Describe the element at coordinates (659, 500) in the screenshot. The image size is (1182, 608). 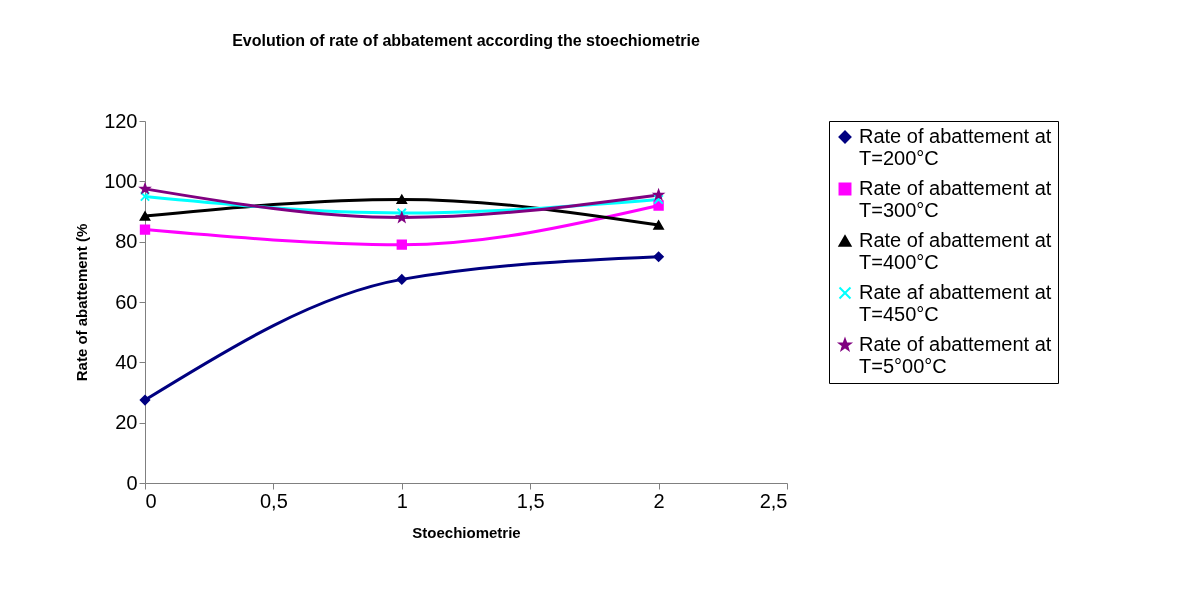
I see `x-tick-label: 2` at that location.